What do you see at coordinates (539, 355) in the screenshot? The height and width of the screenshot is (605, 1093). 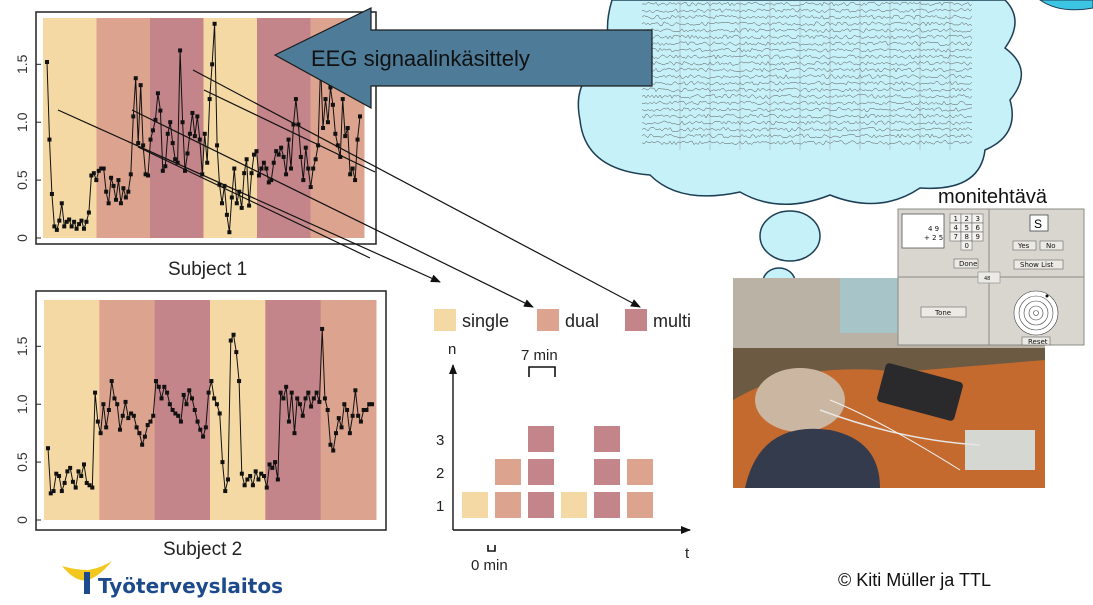 I see `block-duration-label: 7 min` at bounding box center [539, 355].